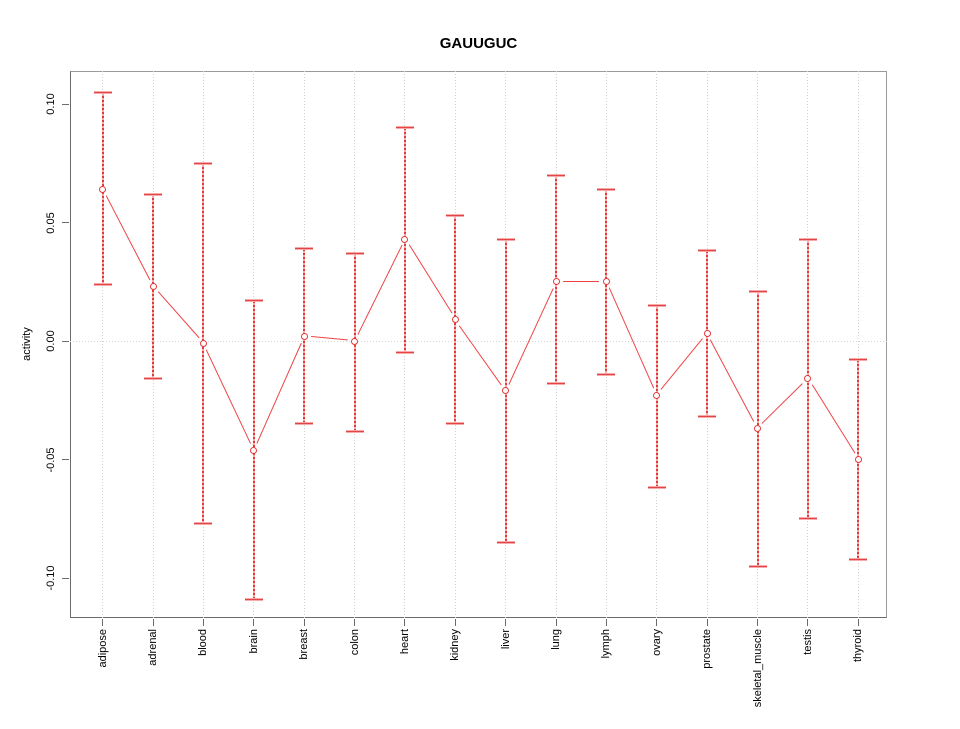  I want to click on x-tick-label: breast, so click(304, 644).